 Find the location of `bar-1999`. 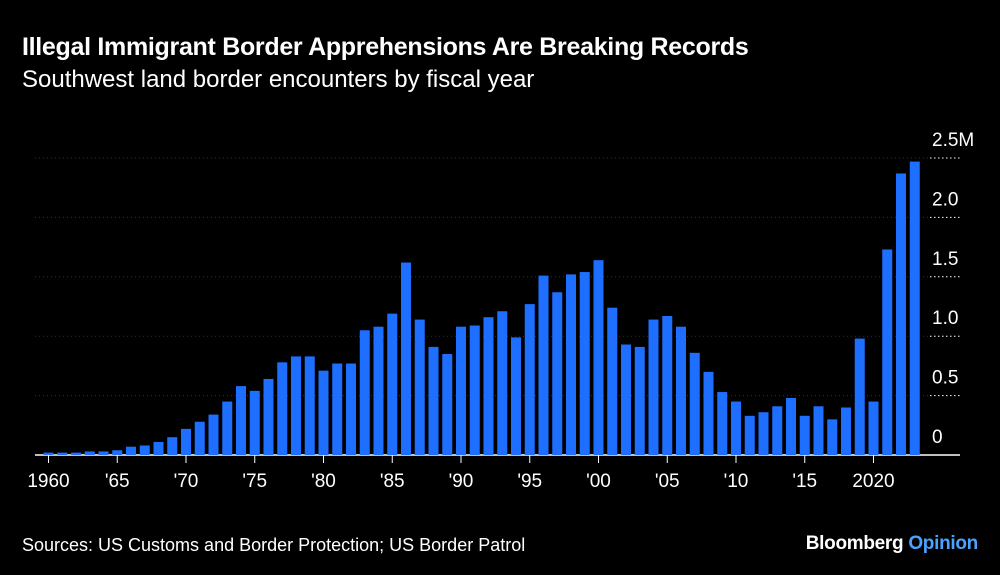

bar-1999 is located at coordinates (584, 363).